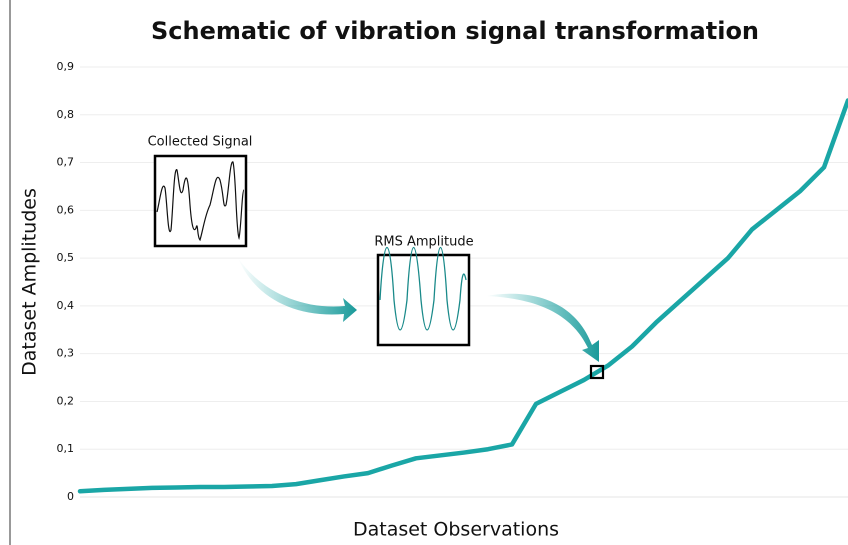 The image size is (848, 545). What do you see at coordinates (456, 530) in the screenshot?
I see `x-axis-label: Dataset Observations` at bounding box center [456, 530].